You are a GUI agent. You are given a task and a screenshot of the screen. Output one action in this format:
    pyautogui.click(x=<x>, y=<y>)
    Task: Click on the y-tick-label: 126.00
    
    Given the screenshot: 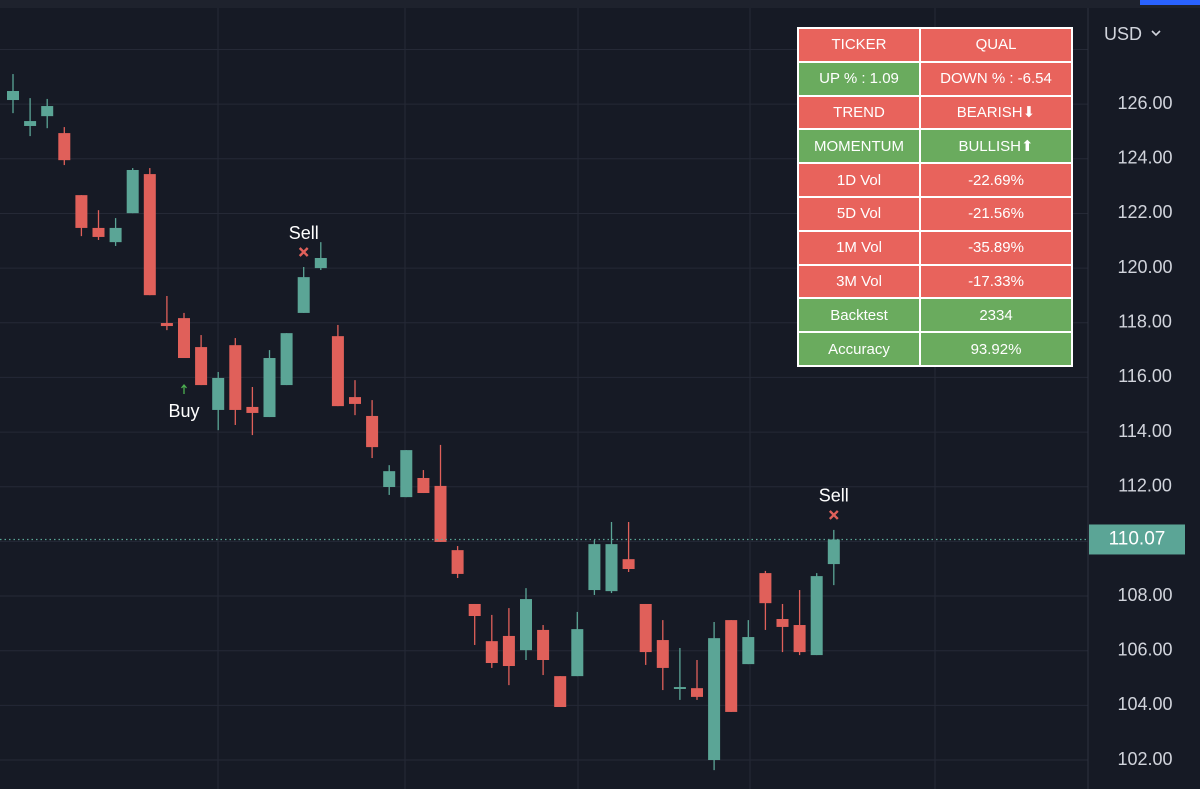 What is the action you would take?
    pyautogui.click(x=1144, y=103)
    